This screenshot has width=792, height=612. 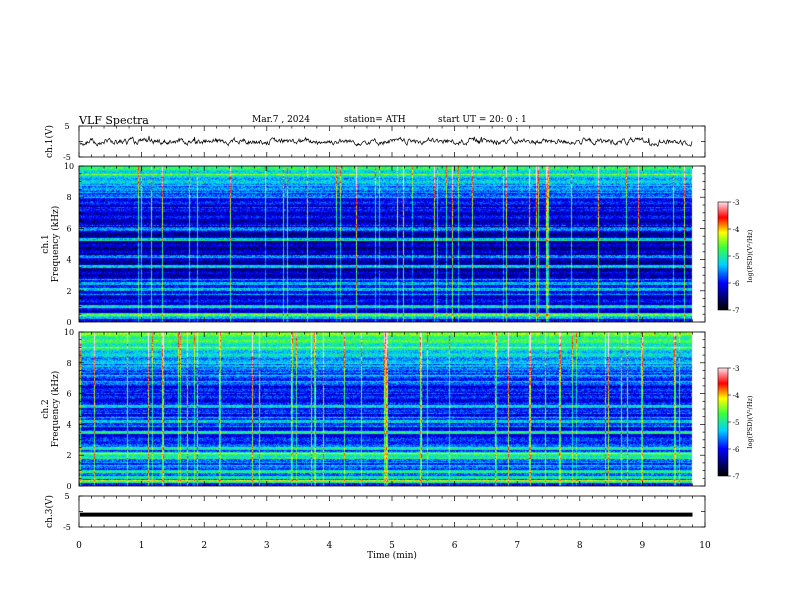 I want to click on chart-title: VLF Spectra, so click(x=114, y=120).